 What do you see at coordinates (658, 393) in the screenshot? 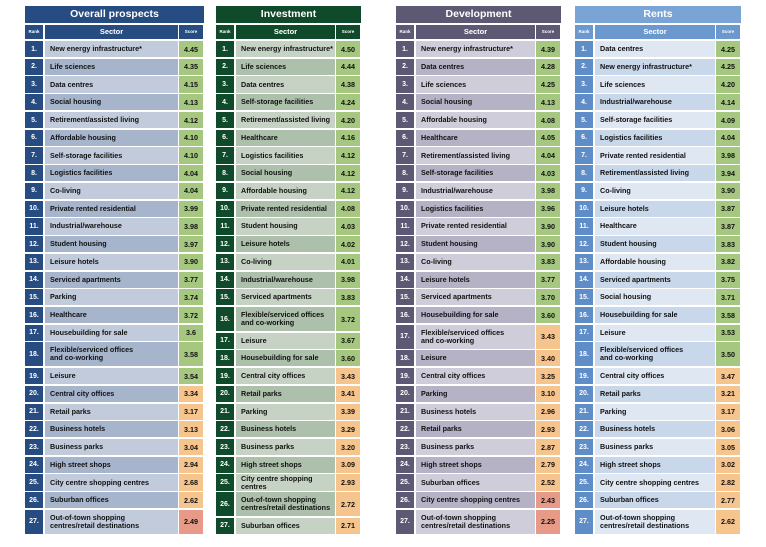
I see `table-row: 20. Retail parks 3.21` at bounding box center [658, 393].